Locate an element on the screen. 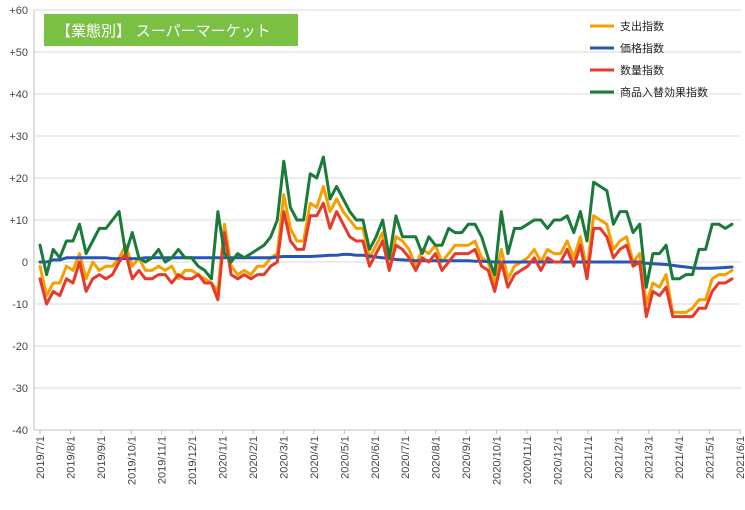 The height and width of the screenshot is (510, 745). x-tick-label: 2020/12/1 is located at coordinates (558, 460).